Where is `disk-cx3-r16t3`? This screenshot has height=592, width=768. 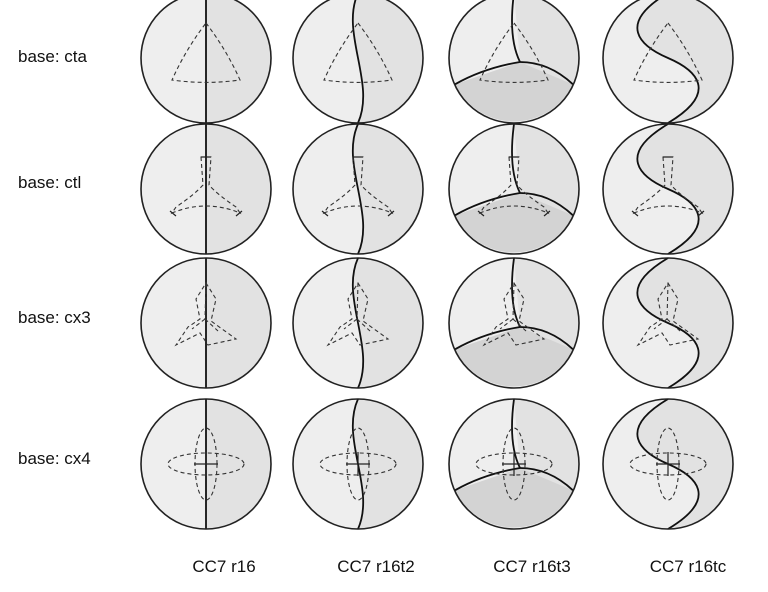 disk-cx3-r16t3 is located at coordinates (514, 323).